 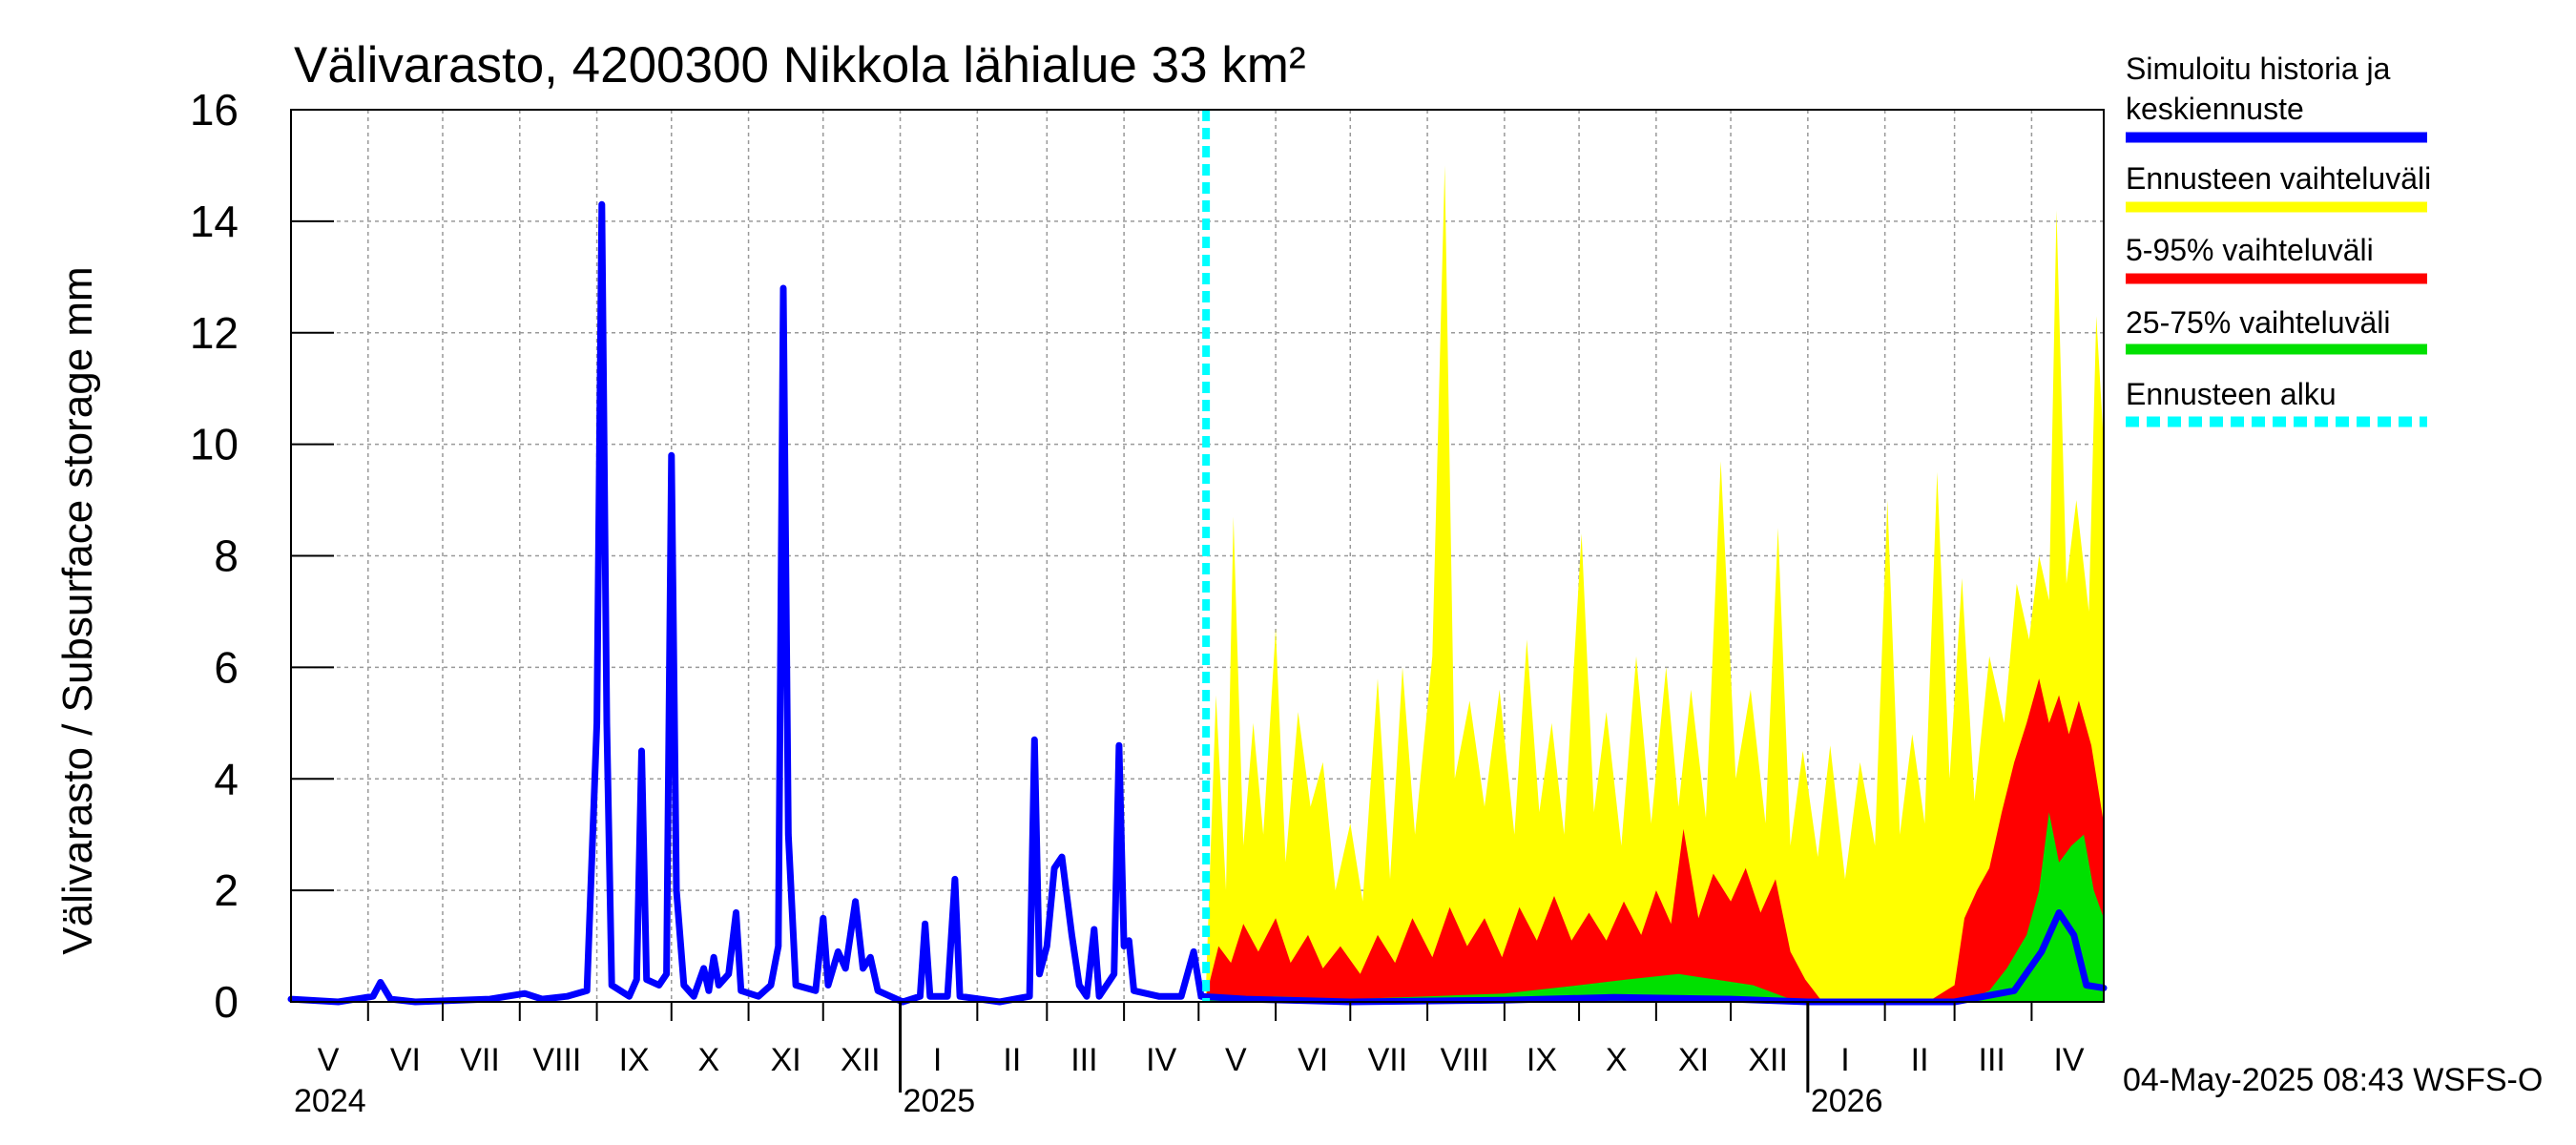 I want to click on year-label: 2026, so click(x=1847, y=1101).